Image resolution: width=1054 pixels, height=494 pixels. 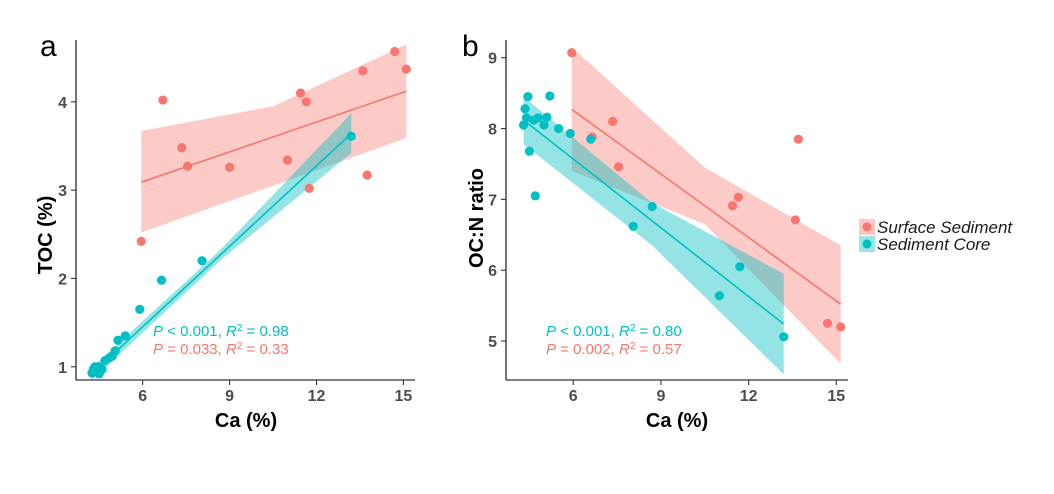 What do you see at coordinates (404, 396) in the screenshot?
I see `panel-a-x-tick-label-15: 15` at bounding box center [404, 396].